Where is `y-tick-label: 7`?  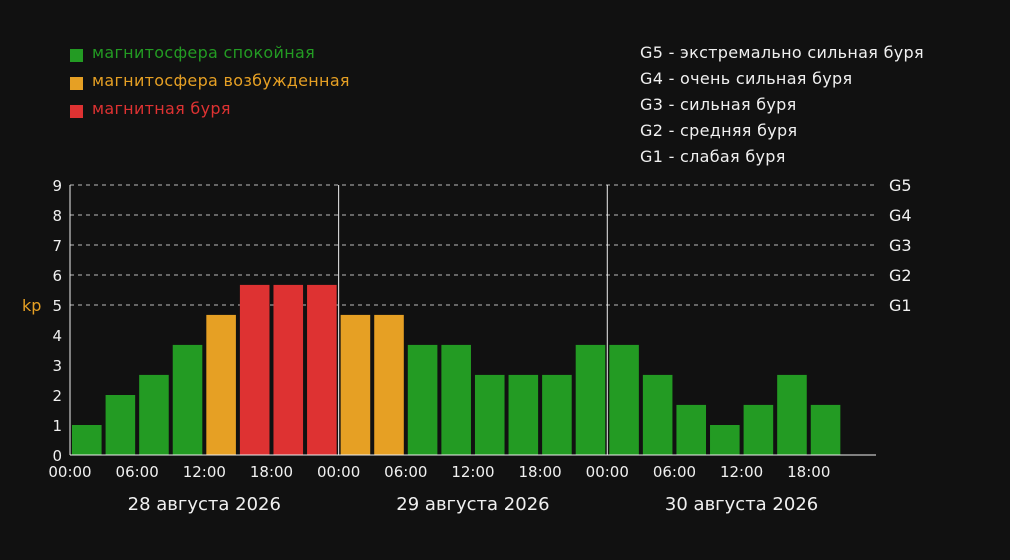 y-tick-label: 7 is located at coordinates (57, 246).